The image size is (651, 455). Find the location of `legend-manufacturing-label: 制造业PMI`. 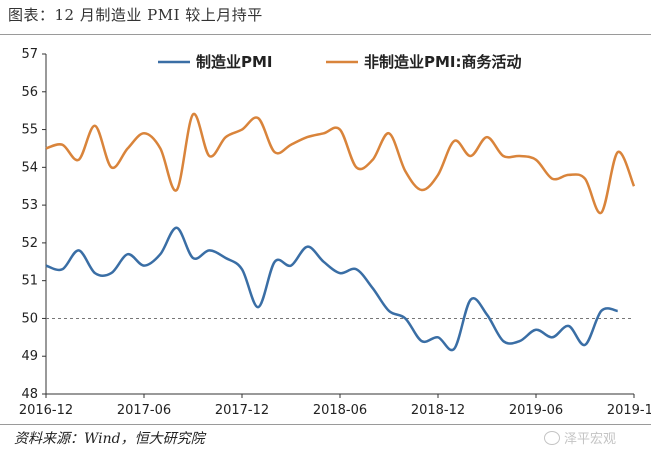

legend-manufacturing-label: 制造业PMI is located at coordinates (234, 62).